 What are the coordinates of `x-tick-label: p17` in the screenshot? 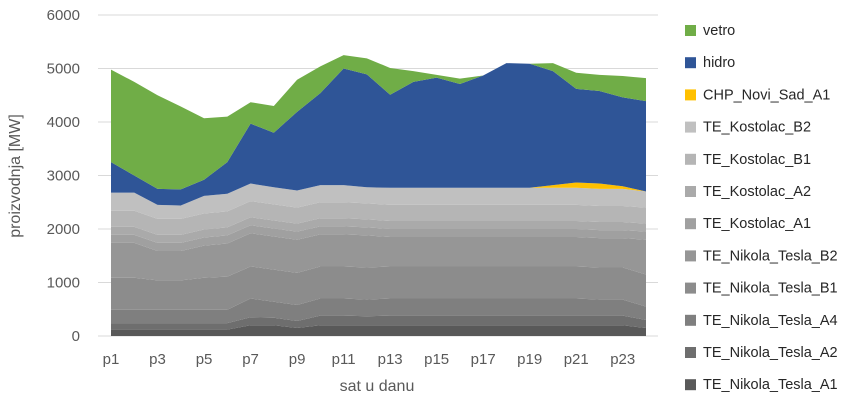 It's located at (483, 359).